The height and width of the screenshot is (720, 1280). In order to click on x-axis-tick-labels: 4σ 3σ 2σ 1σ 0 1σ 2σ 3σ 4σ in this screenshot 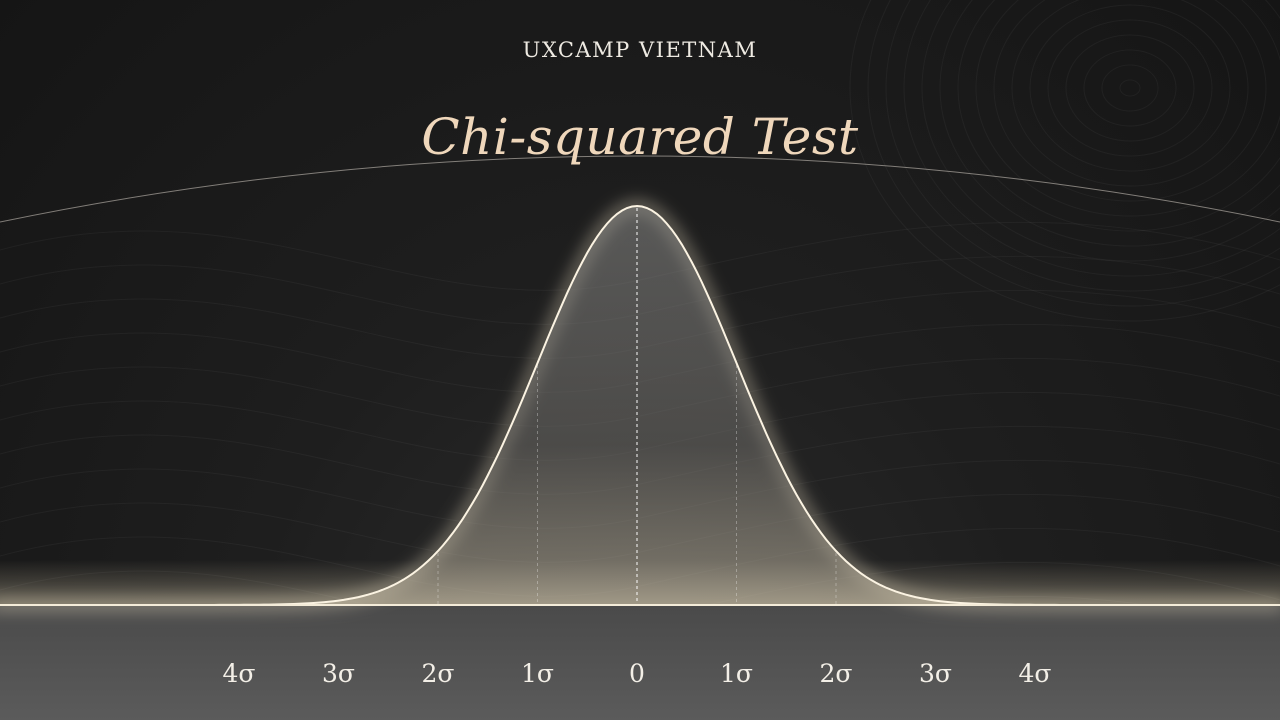, I will do `click(637, 673)`.